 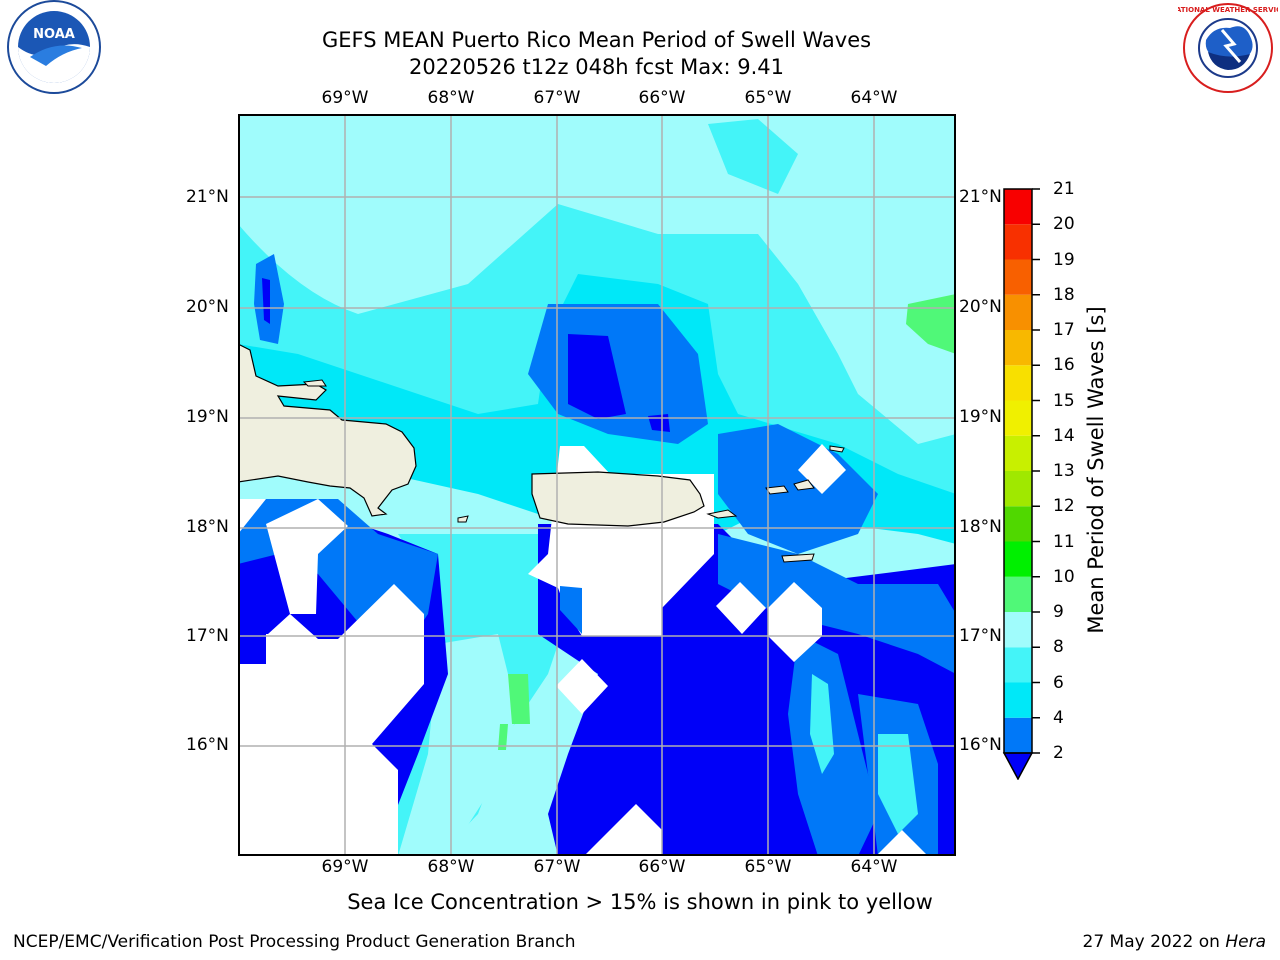 I want to click on footer-date-text: 27 May 2022 on, so click(x=1151, y=942).